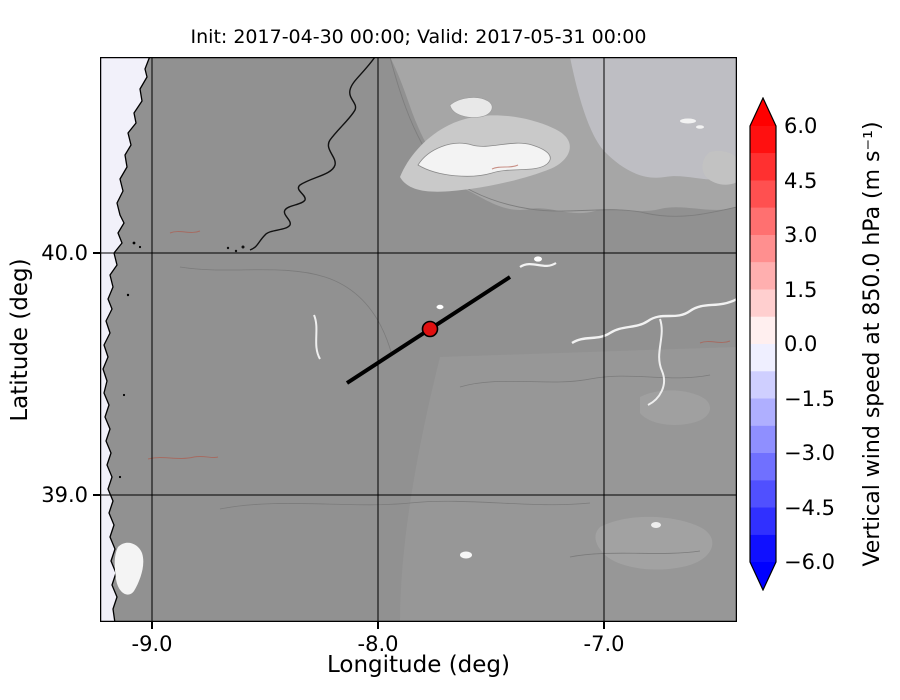  I want to click on ocean, so click(125, 339).